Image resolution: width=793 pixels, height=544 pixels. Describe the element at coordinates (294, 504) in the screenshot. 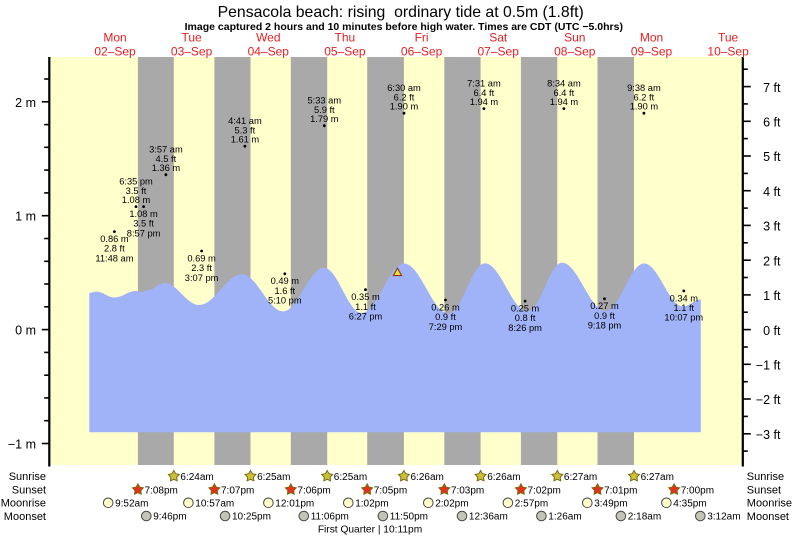

I see `svg-text: 12:01pm` at that location.